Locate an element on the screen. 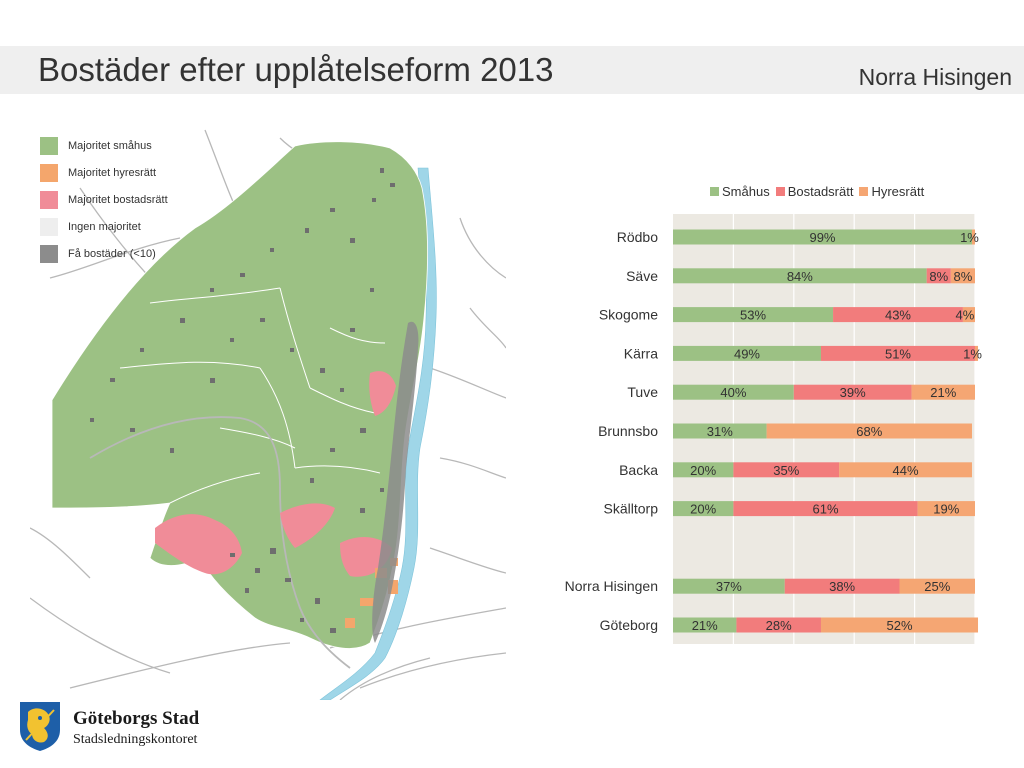 The height and width of the screenshot is (768, 1024). map-legend-item: Majoritet småhus is located at coordinates (104, 145).